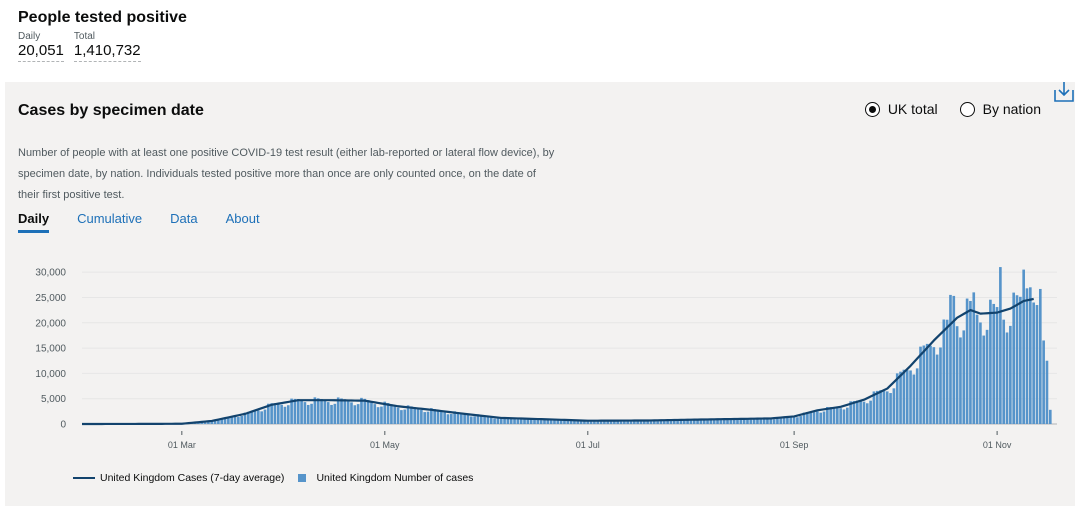  Describe the element at coordinates (385, 445) in the screenshot. I see `x-tick-label: 01 May` at that location.